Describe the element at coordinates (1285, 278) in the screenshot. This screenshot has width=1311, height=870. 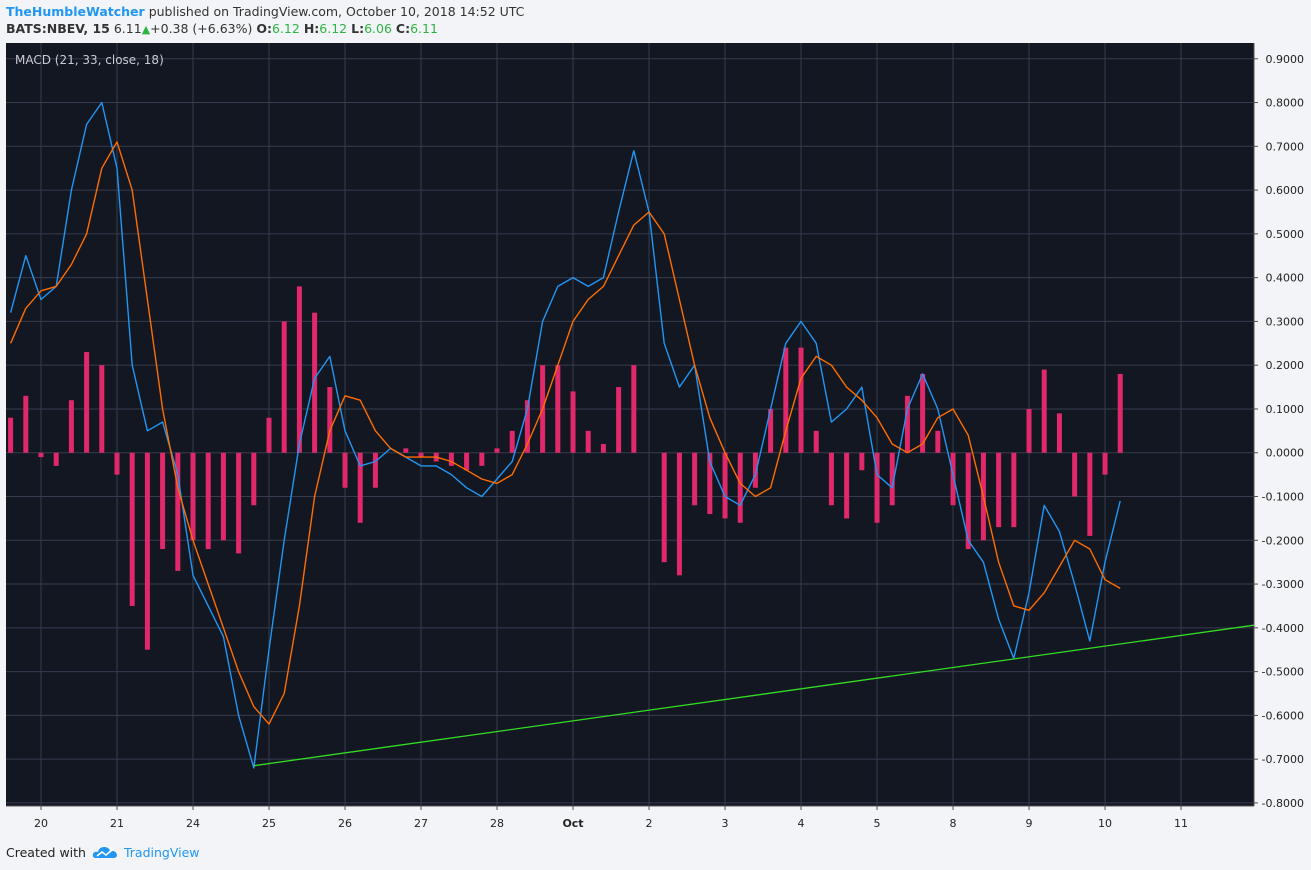
I see `y-tick-label: 0.4000` at that location.